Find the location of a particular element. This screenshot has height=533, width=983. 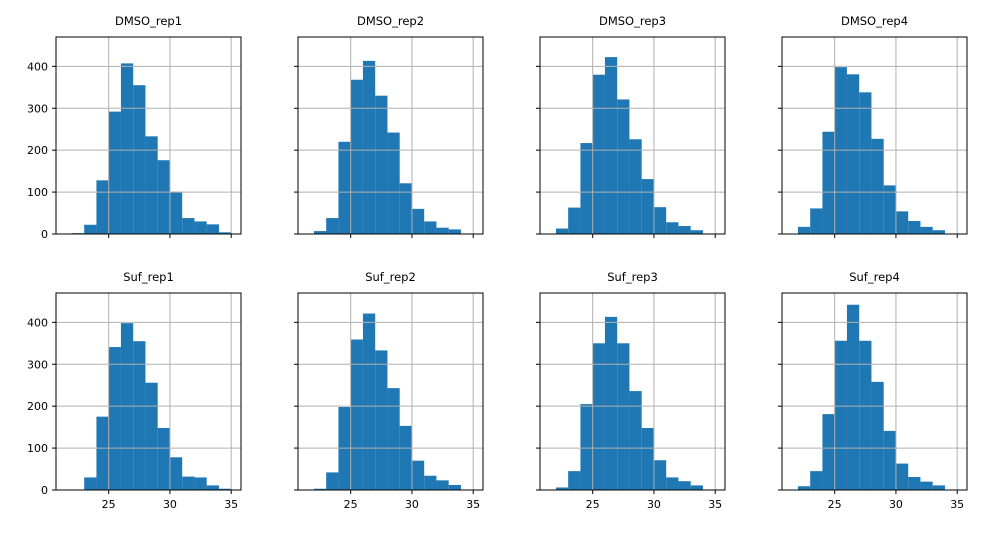

panel-title: DMSO_rep1 is located at coordinates (148, 21).